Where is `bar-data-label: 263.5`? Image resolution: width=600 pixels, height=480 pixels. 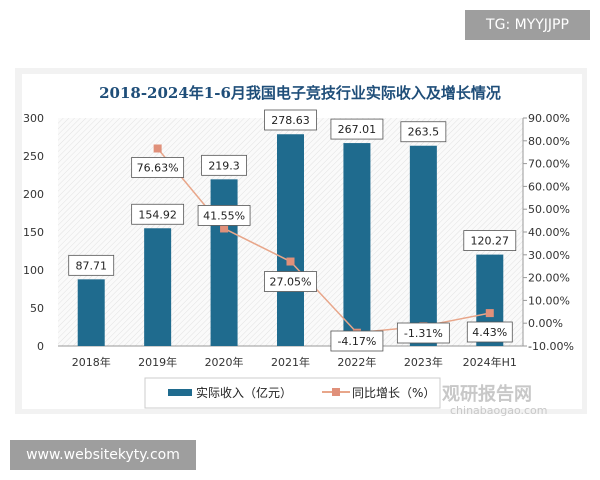
bar-data-label: 263.5 is located at coordinates (424, 132).